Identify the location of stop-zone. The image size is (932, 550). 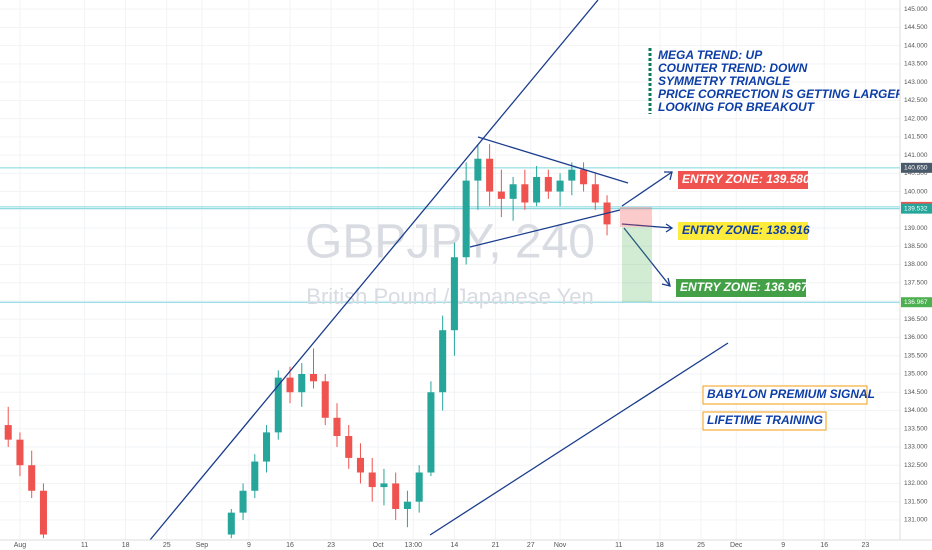
(636, 217).